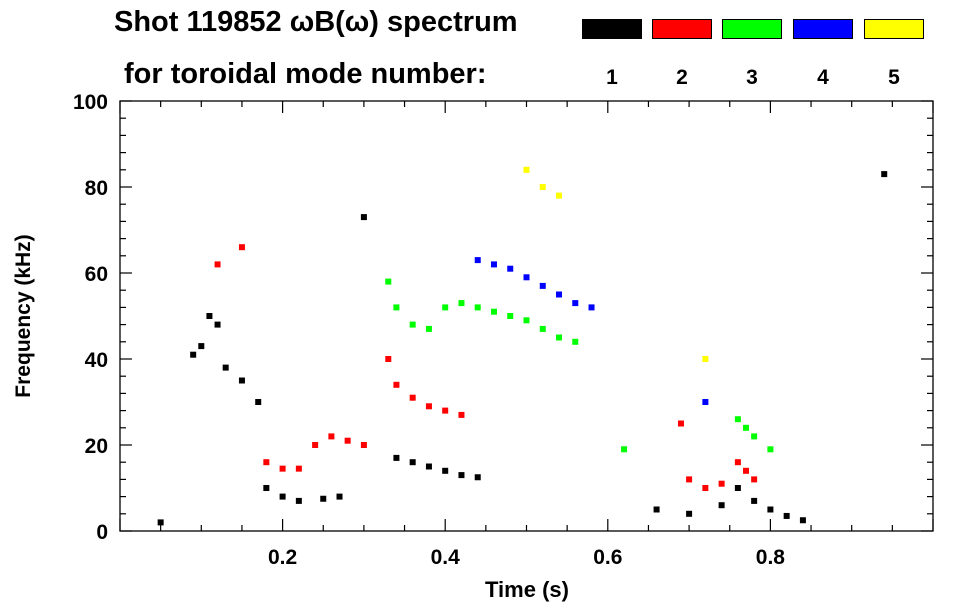 The image size is (963, 615). What do you see at coordinates (96, 446) in the screenshot?
I see `y-tick-label: 20` at bounding box center [96, 446].